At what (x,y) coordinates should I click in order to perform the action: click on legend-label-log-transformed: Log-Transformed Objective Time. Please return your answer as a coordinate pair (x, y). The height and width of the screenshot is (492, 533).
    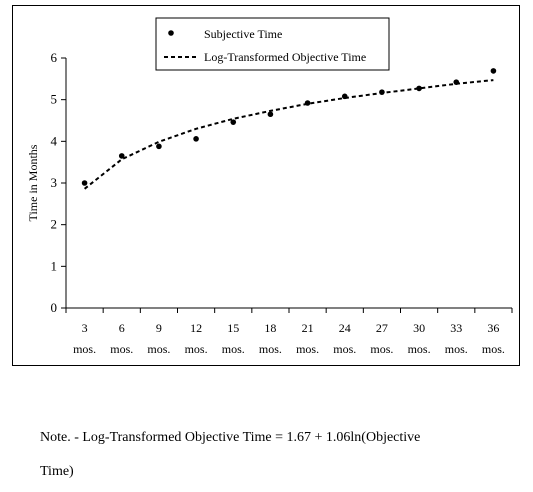
    Looking at the image, I should click on (285, 57).